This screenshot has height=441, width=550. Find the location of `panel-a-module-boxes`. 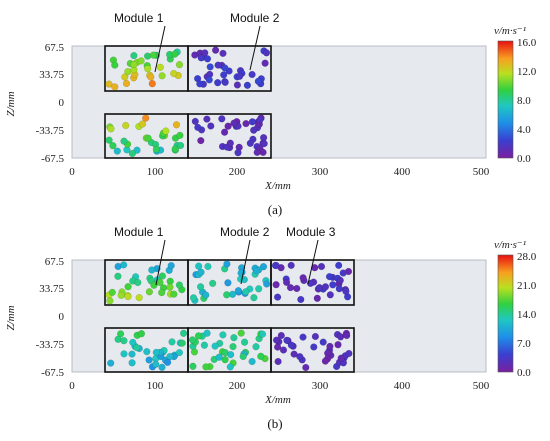

panel-a-module-boxes is located at coordinates (188, 102).